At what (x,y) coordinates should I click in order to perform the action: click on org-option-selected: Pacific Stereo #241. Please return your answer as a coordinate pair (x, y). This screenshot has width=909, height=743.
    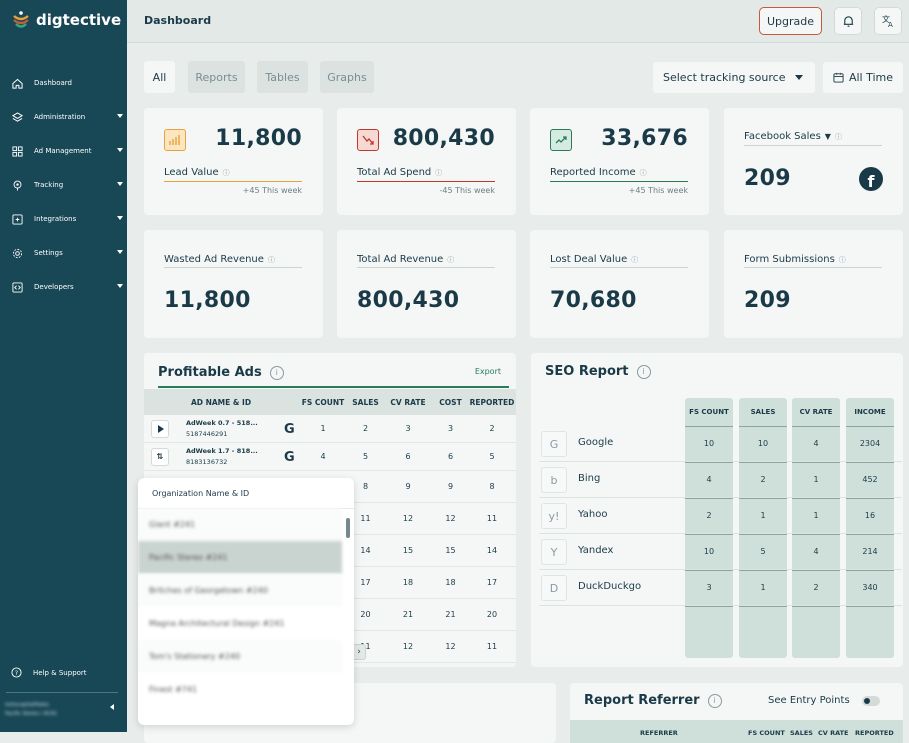
    Looking at the image, I should click on (240, 557).